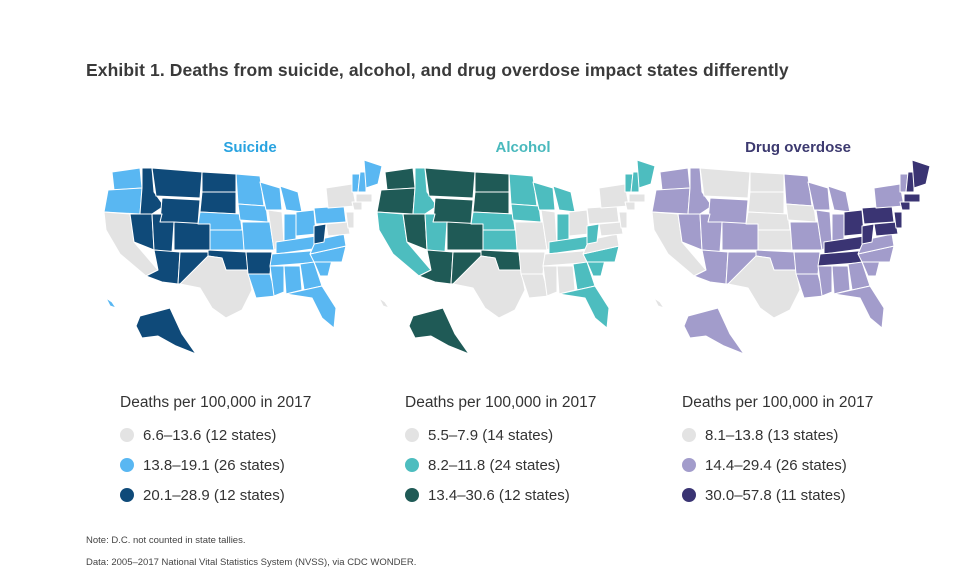 Image resolution: width=961 pixels, height=580 pixels. Describe the element at coordinates (491, 435) in the screenshot. I see `legend-label: 5.5–7.9 (14 states)` at that location.